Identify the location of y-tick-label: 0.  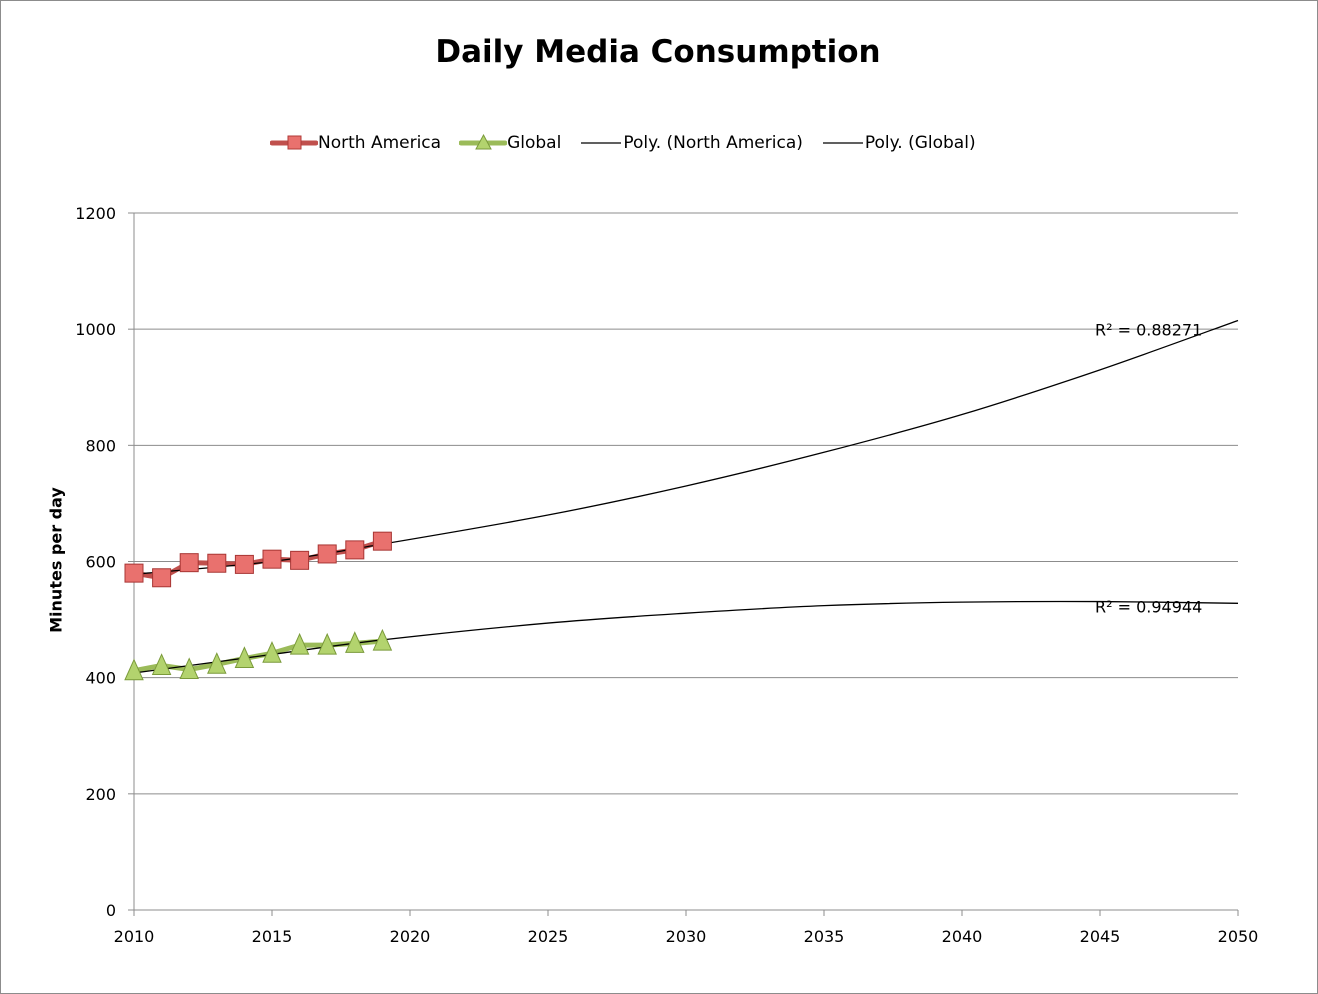
(111, 910).